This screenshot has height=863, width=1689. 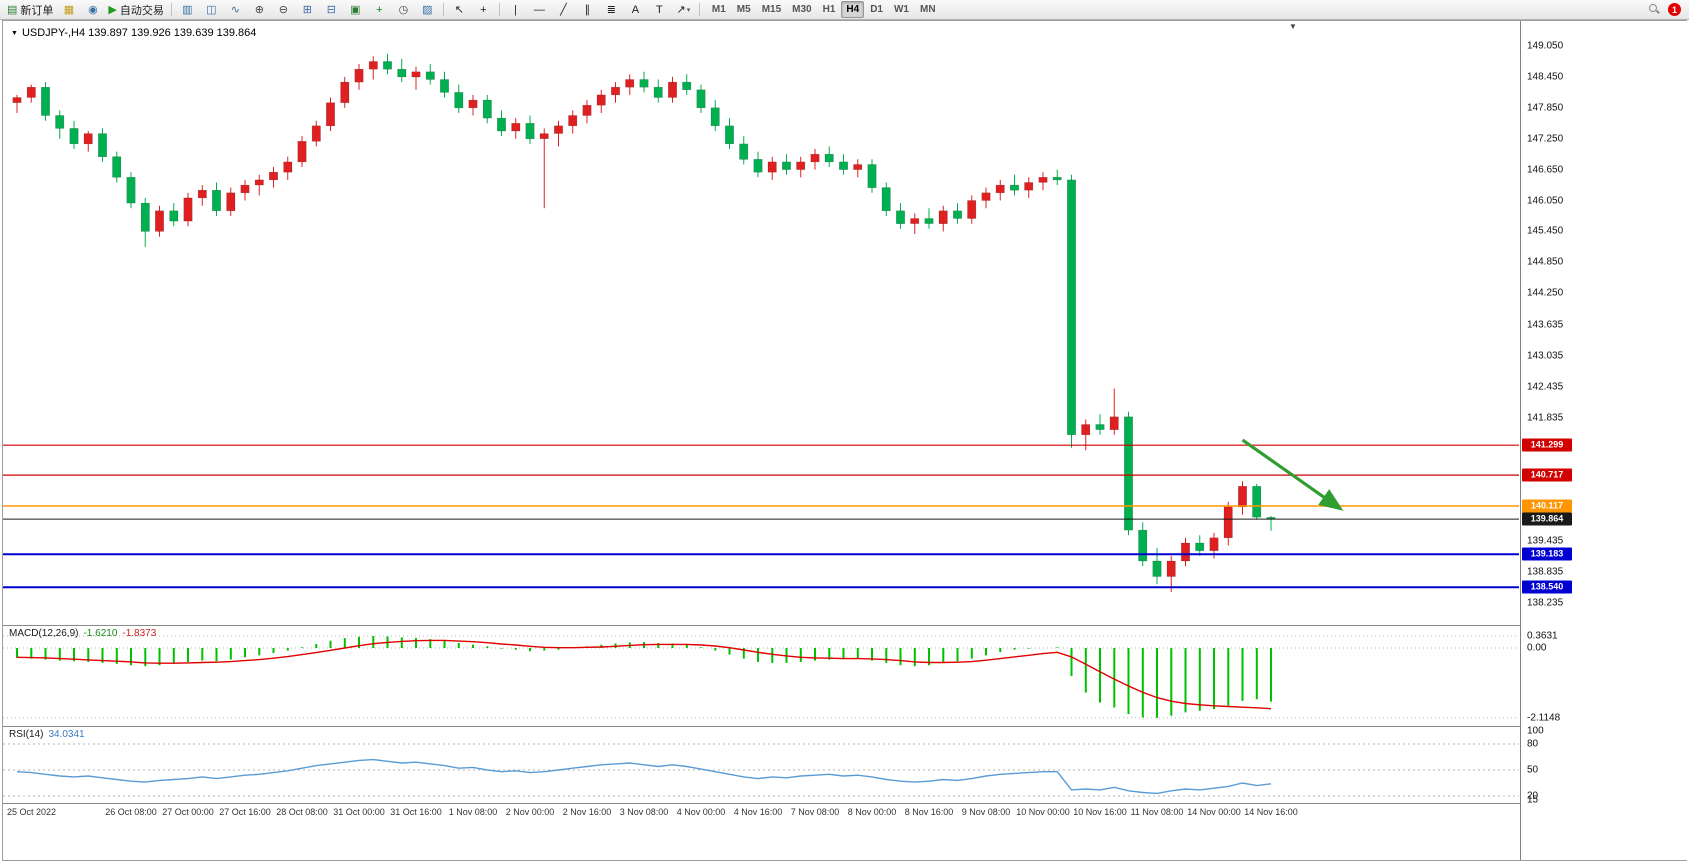 I want to click on text-icon: A, so click(x=635, y=10).